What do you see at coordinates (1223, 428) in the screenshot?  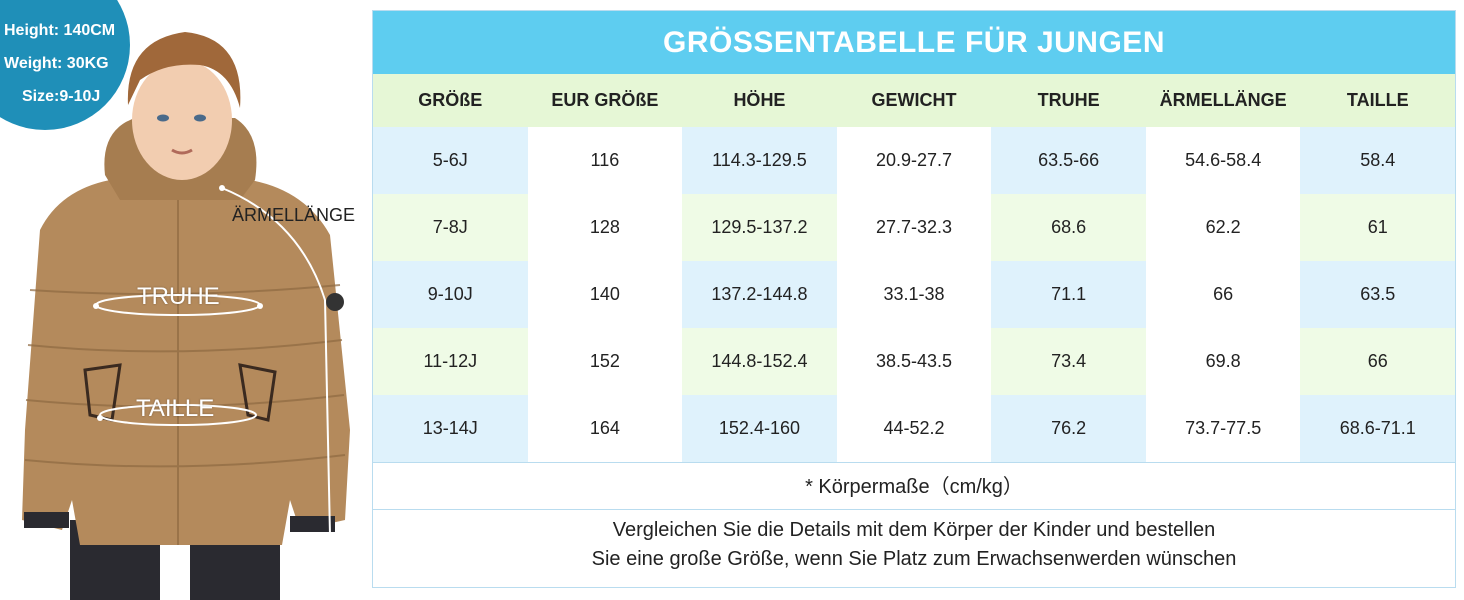 I see `cell-sleeve: 73.7-77.5` at bounding box center [1223, 428].